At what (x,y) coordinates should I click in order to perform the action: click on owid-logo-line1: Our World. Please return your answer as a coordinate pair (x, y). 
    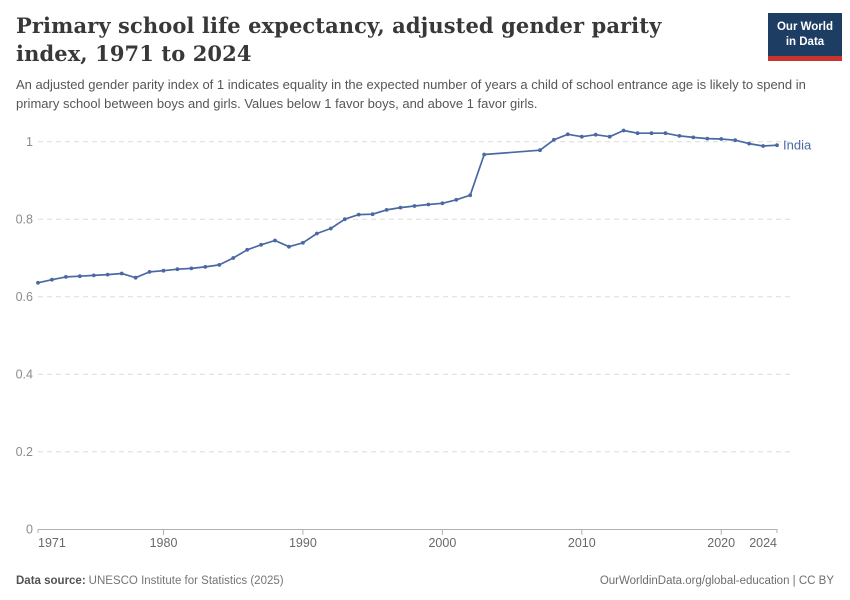
    Looking at the image, I should click on (804, 27).